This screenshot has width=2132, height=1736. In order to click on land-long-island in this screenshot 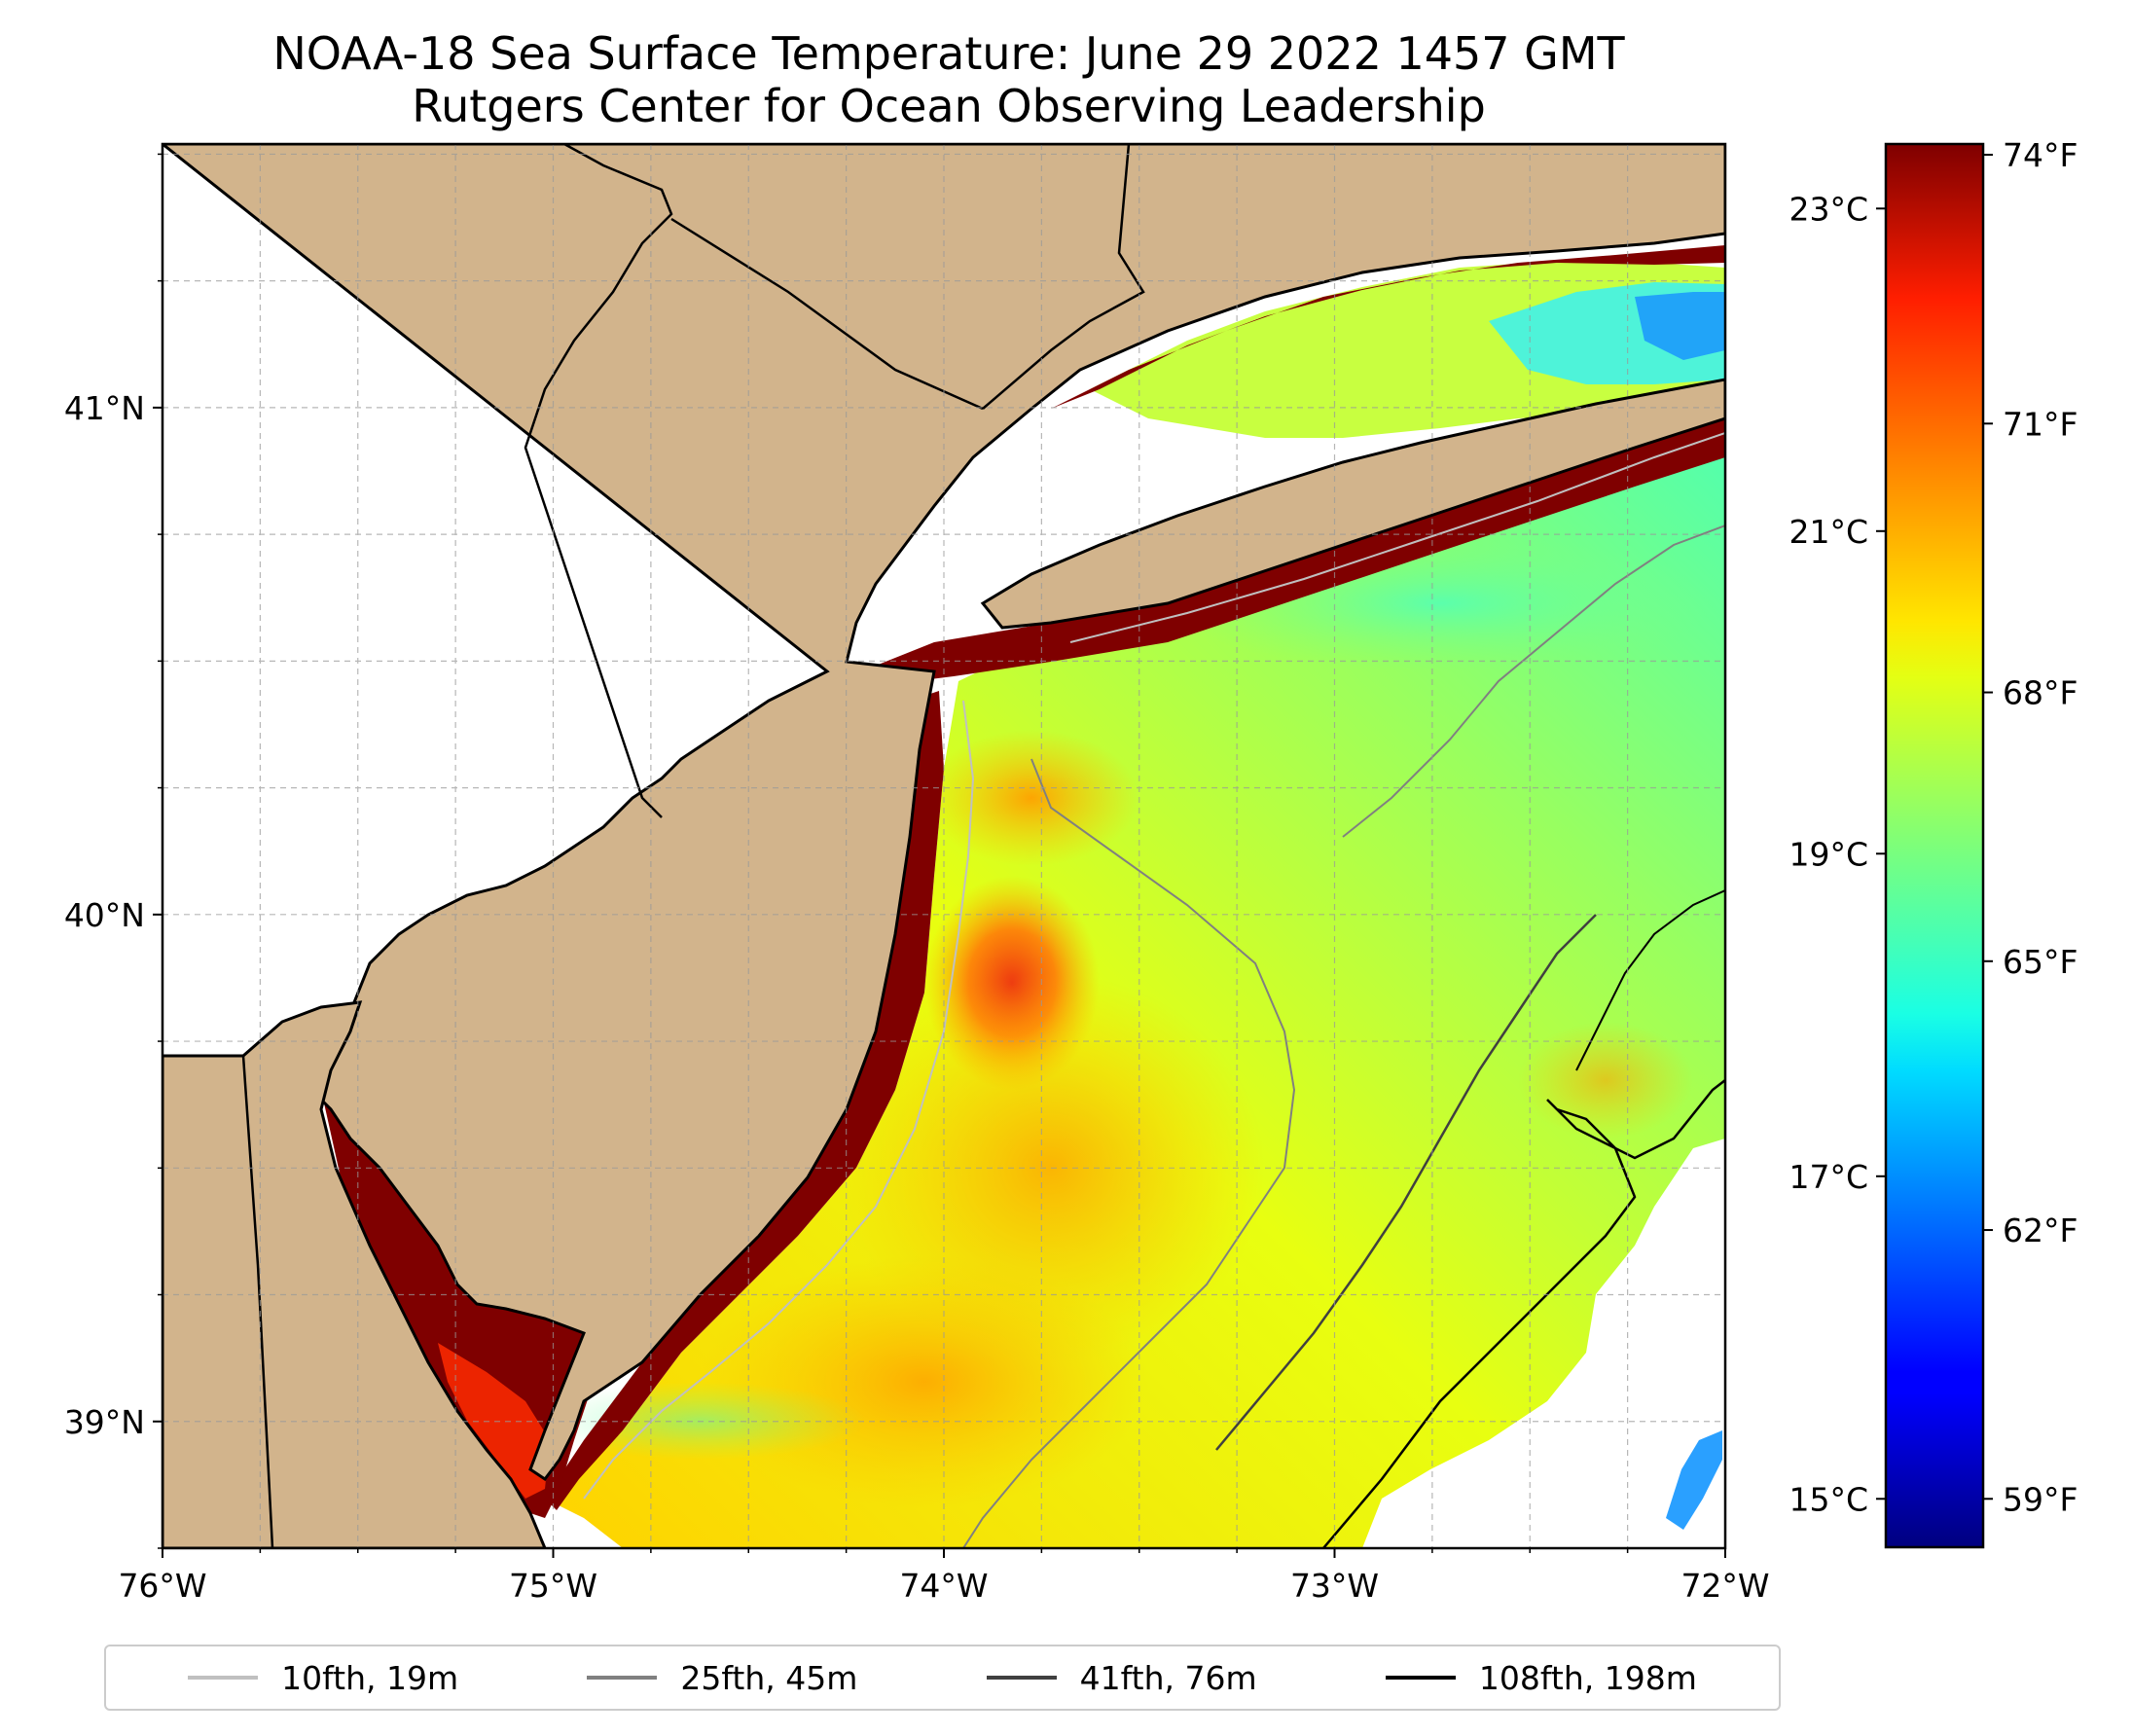, I will do `click(1352, 504)`.